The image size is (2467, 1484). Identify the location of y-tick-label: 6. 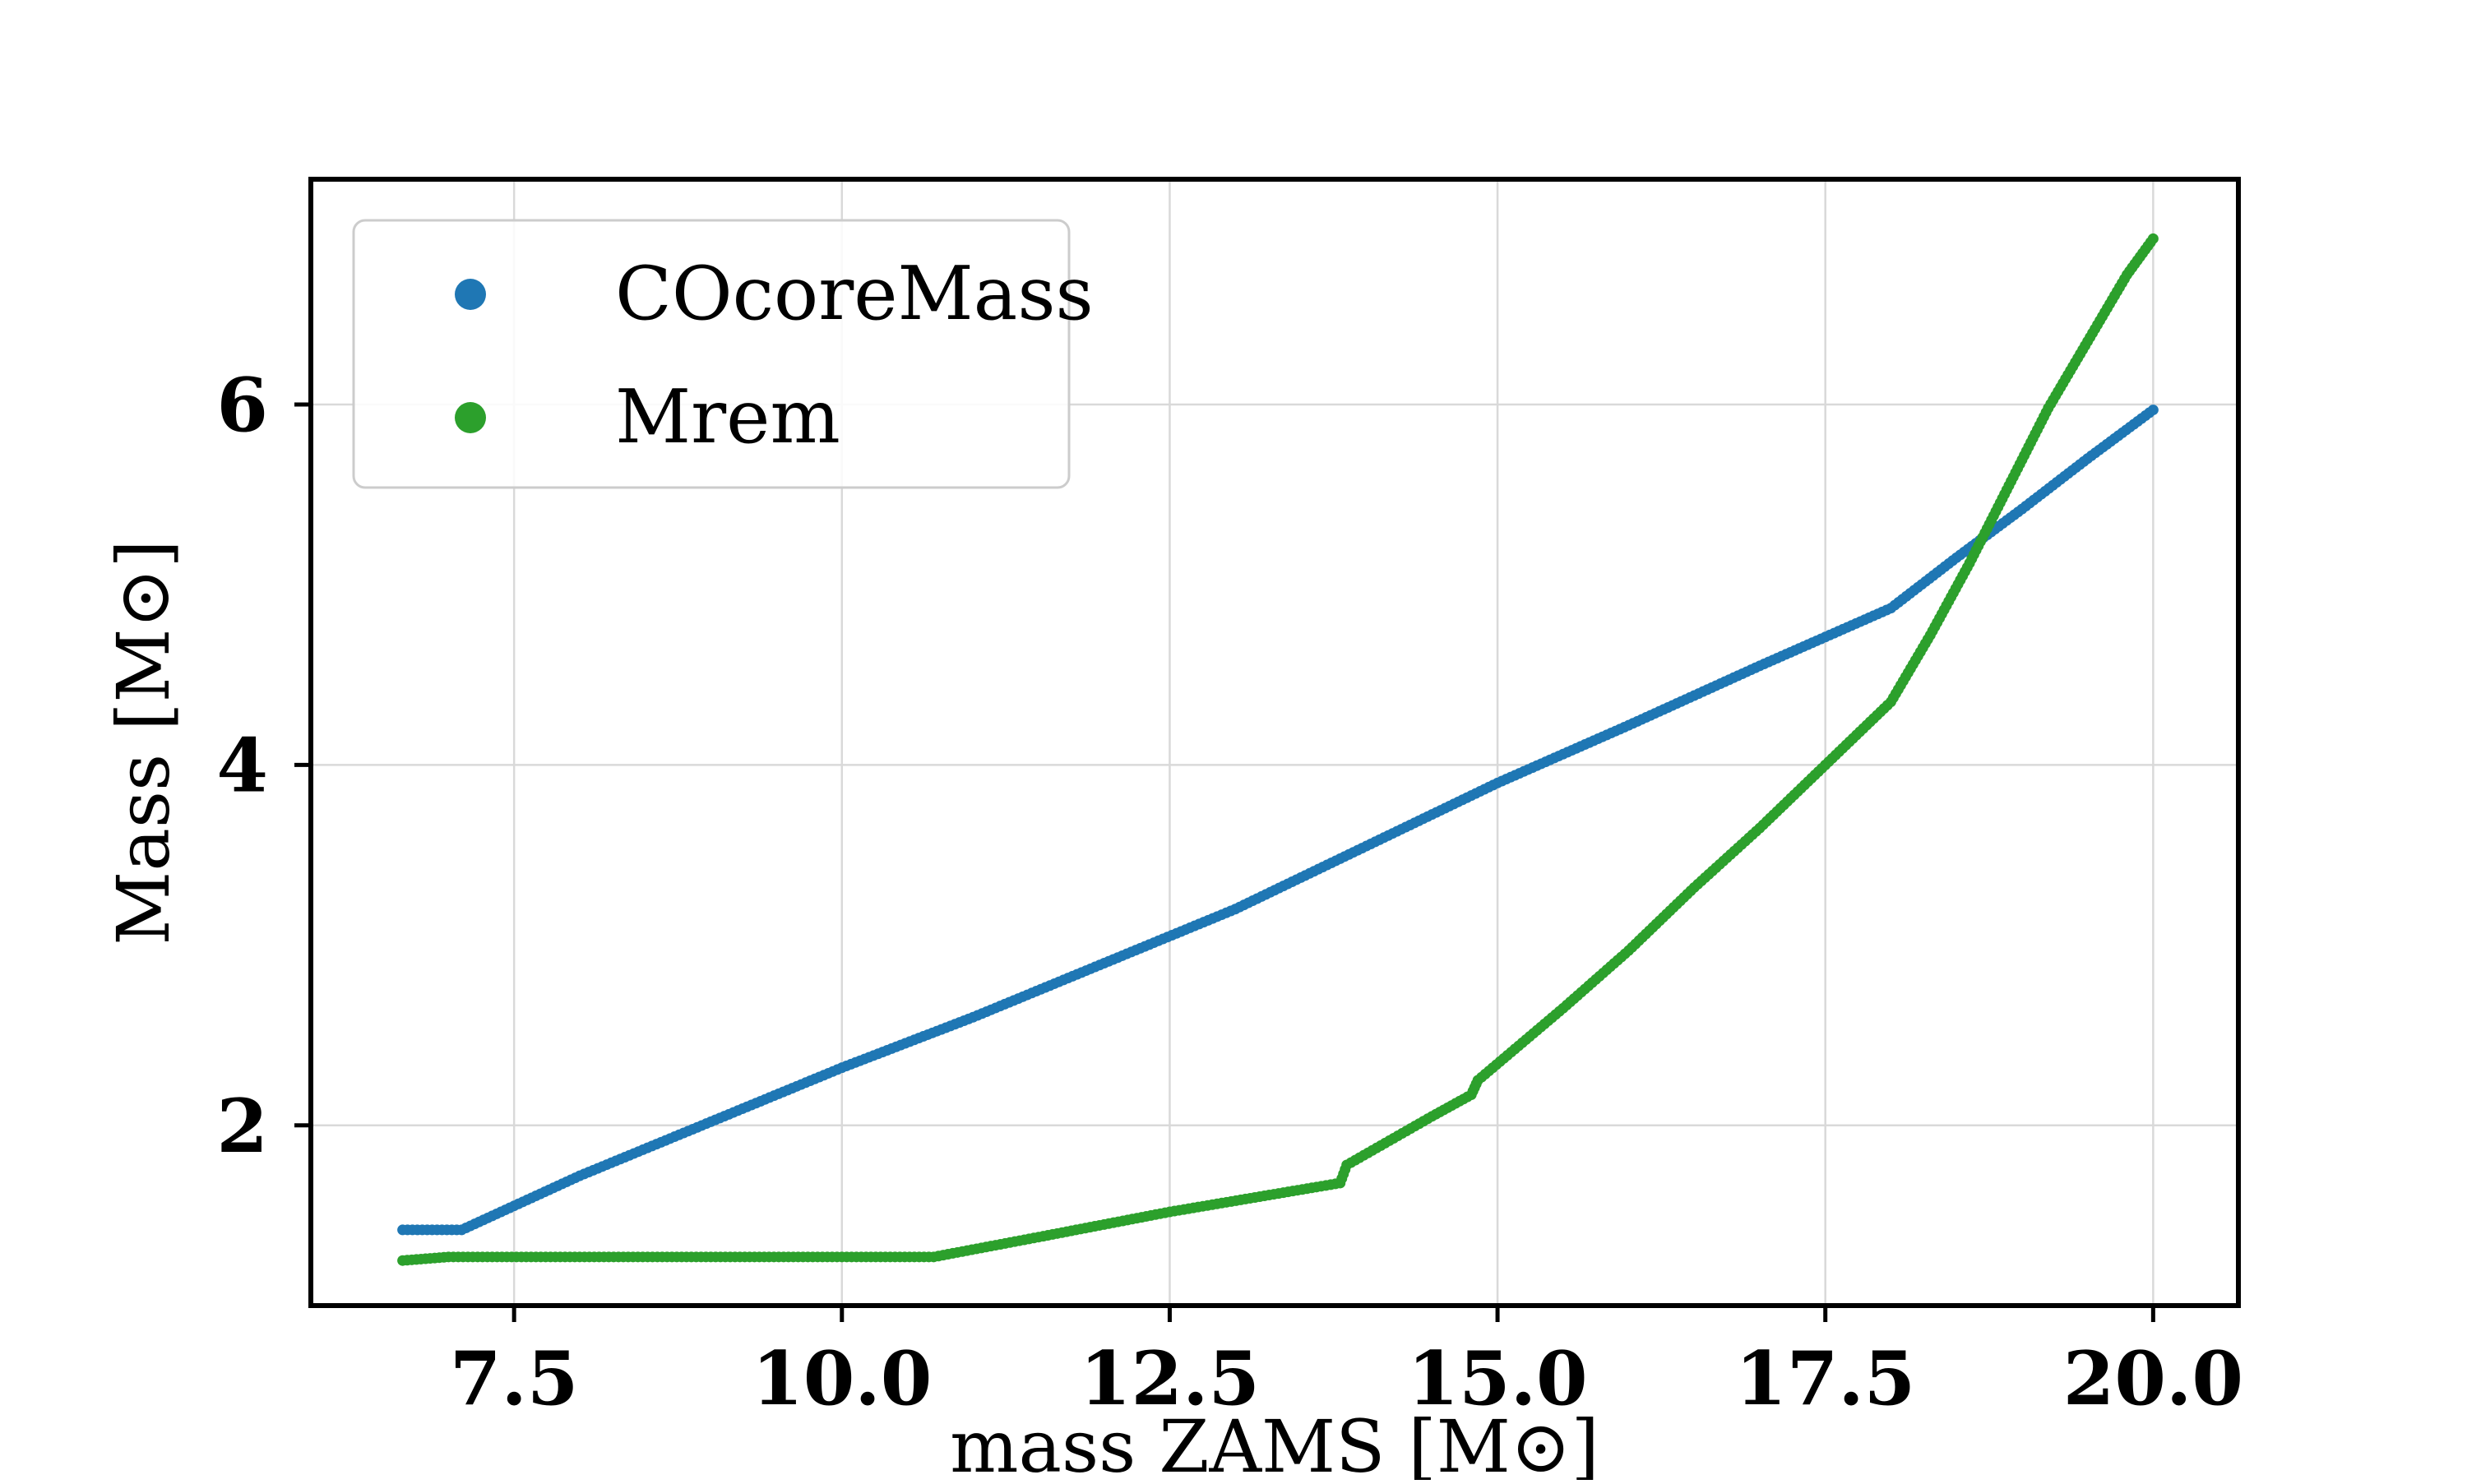
(242, 405).